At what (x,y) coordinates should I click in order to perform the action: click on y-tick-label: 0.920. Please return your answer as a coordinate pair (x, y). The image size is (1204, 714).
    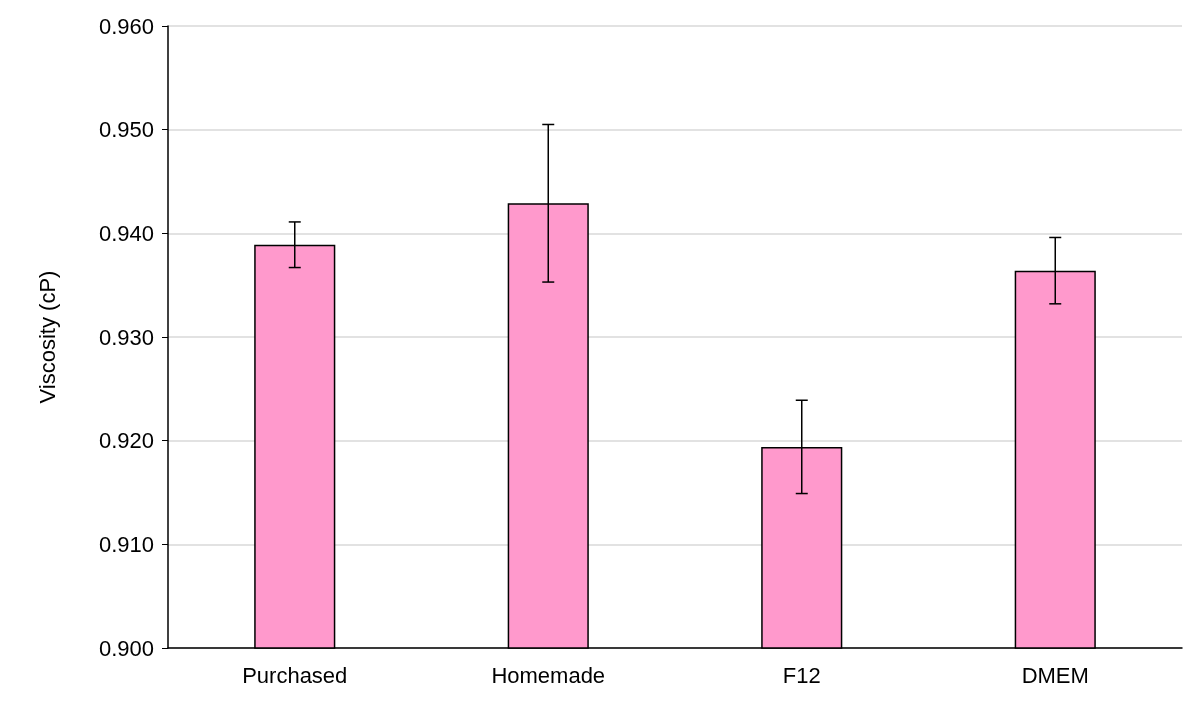
    Looking at the image, I should click on (126, 441).